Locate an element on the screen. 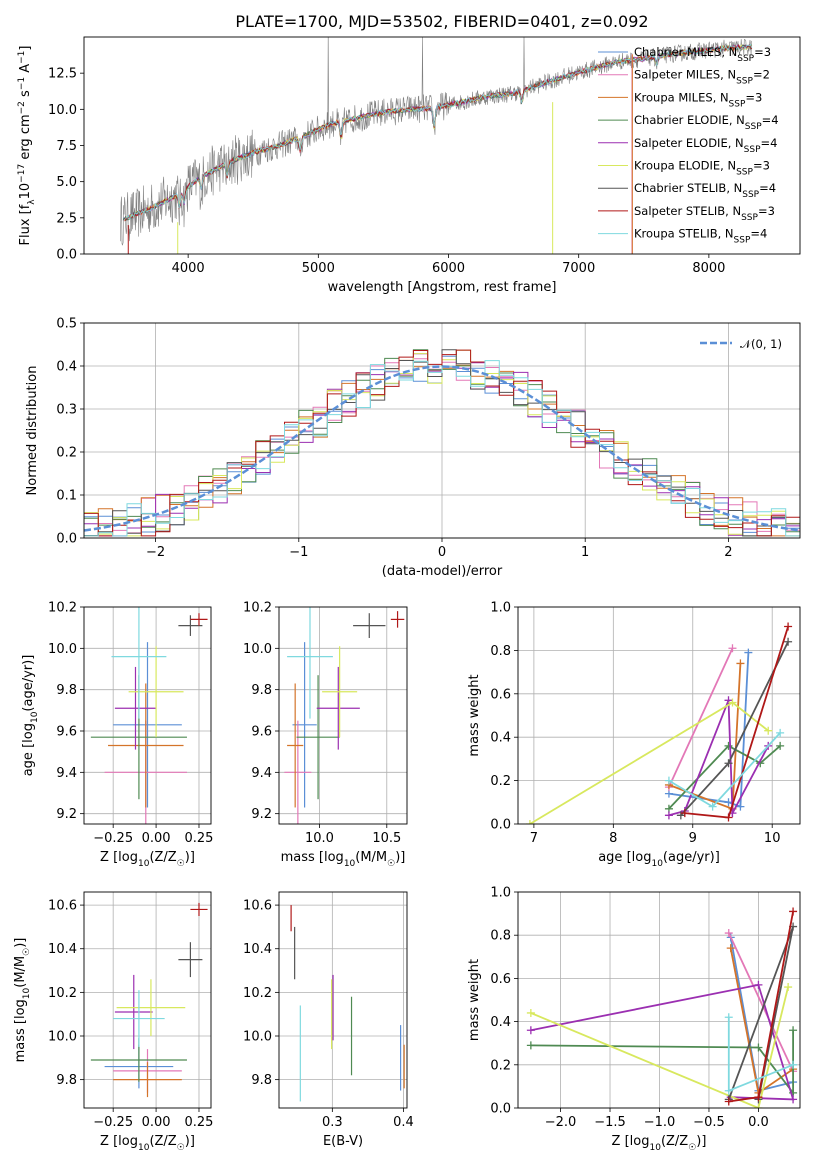 The width and height of the screenshot is (819, 1170). series-line is located at coordinates (701, 717).